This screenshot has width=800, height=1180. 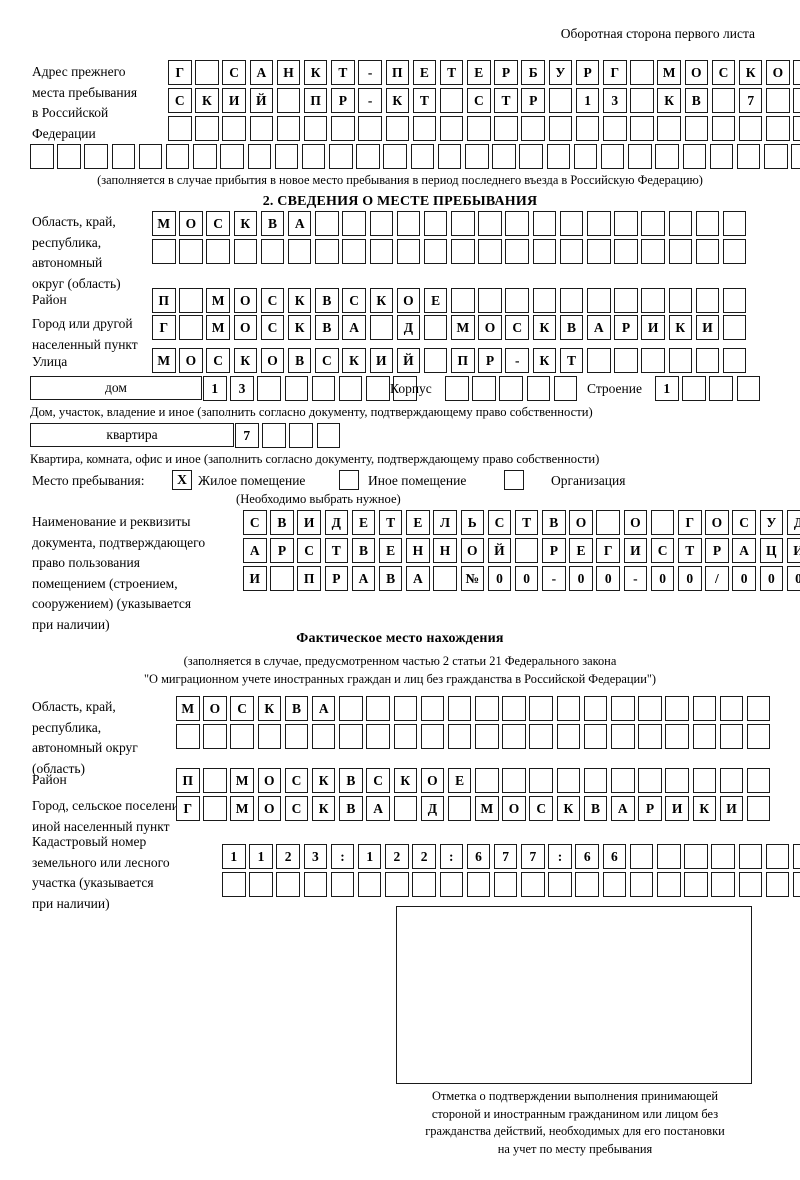 What do you see at coordinates (587, 856) in the screenshot?
I see `char-cell: 6` at bounding box center [587, 856].